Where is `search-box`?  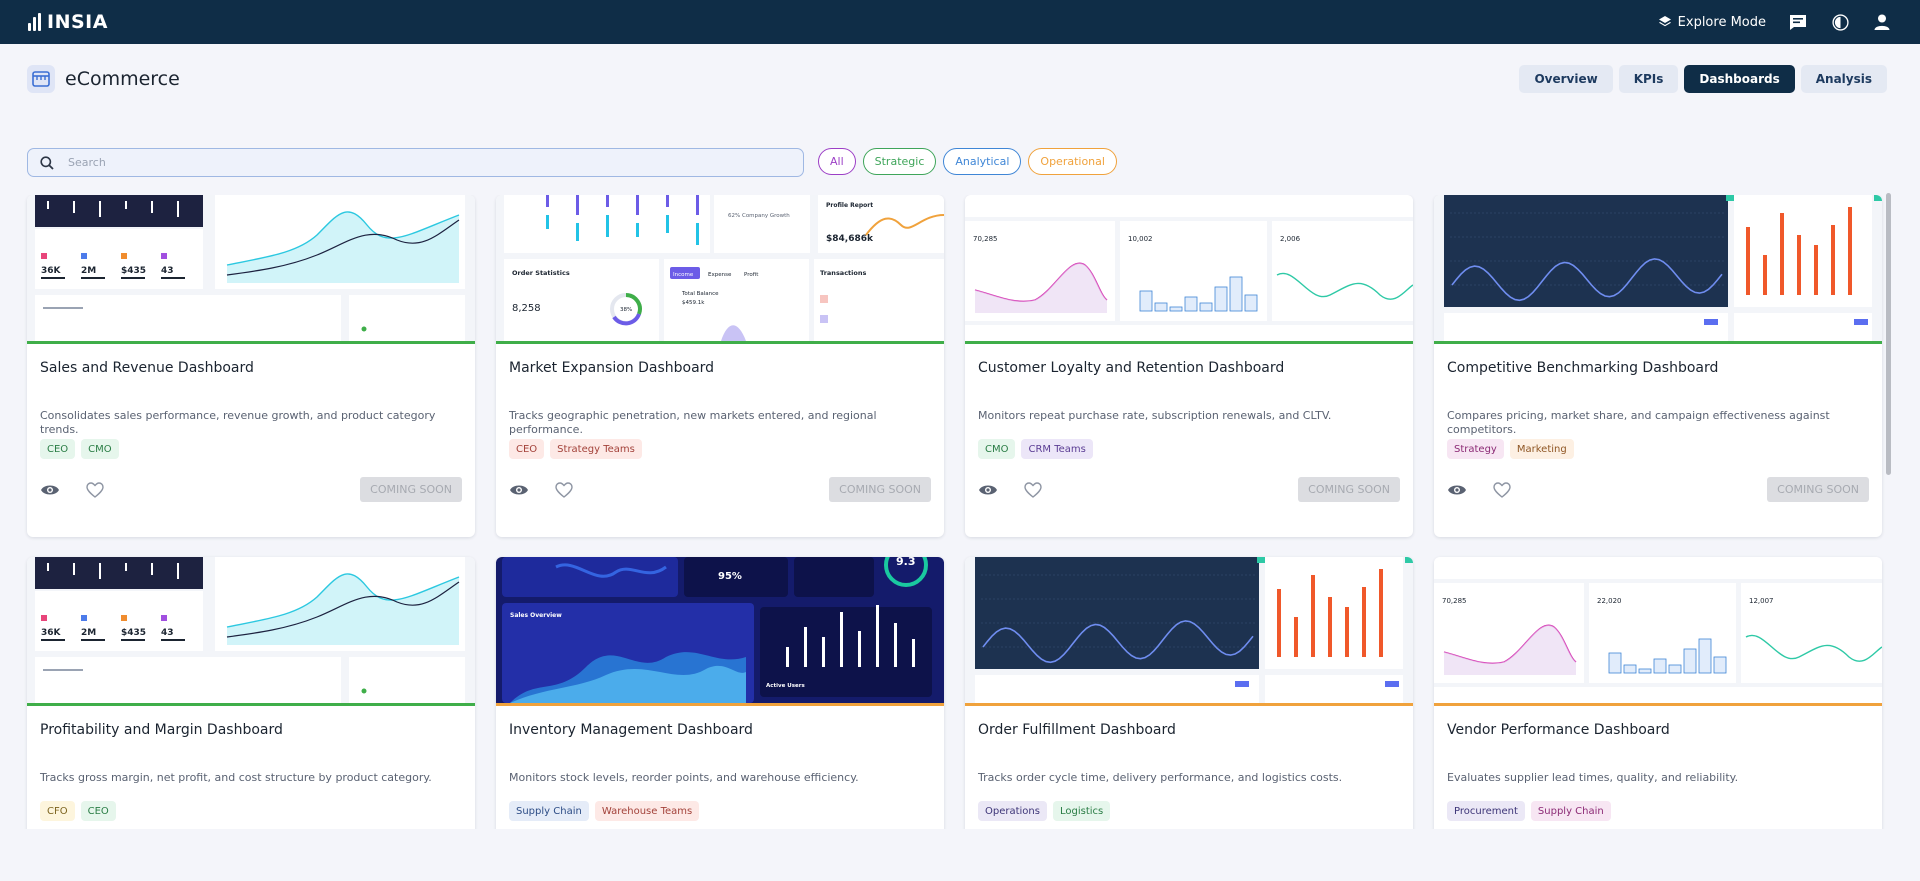
search-box is located at coordinates (415, 162).